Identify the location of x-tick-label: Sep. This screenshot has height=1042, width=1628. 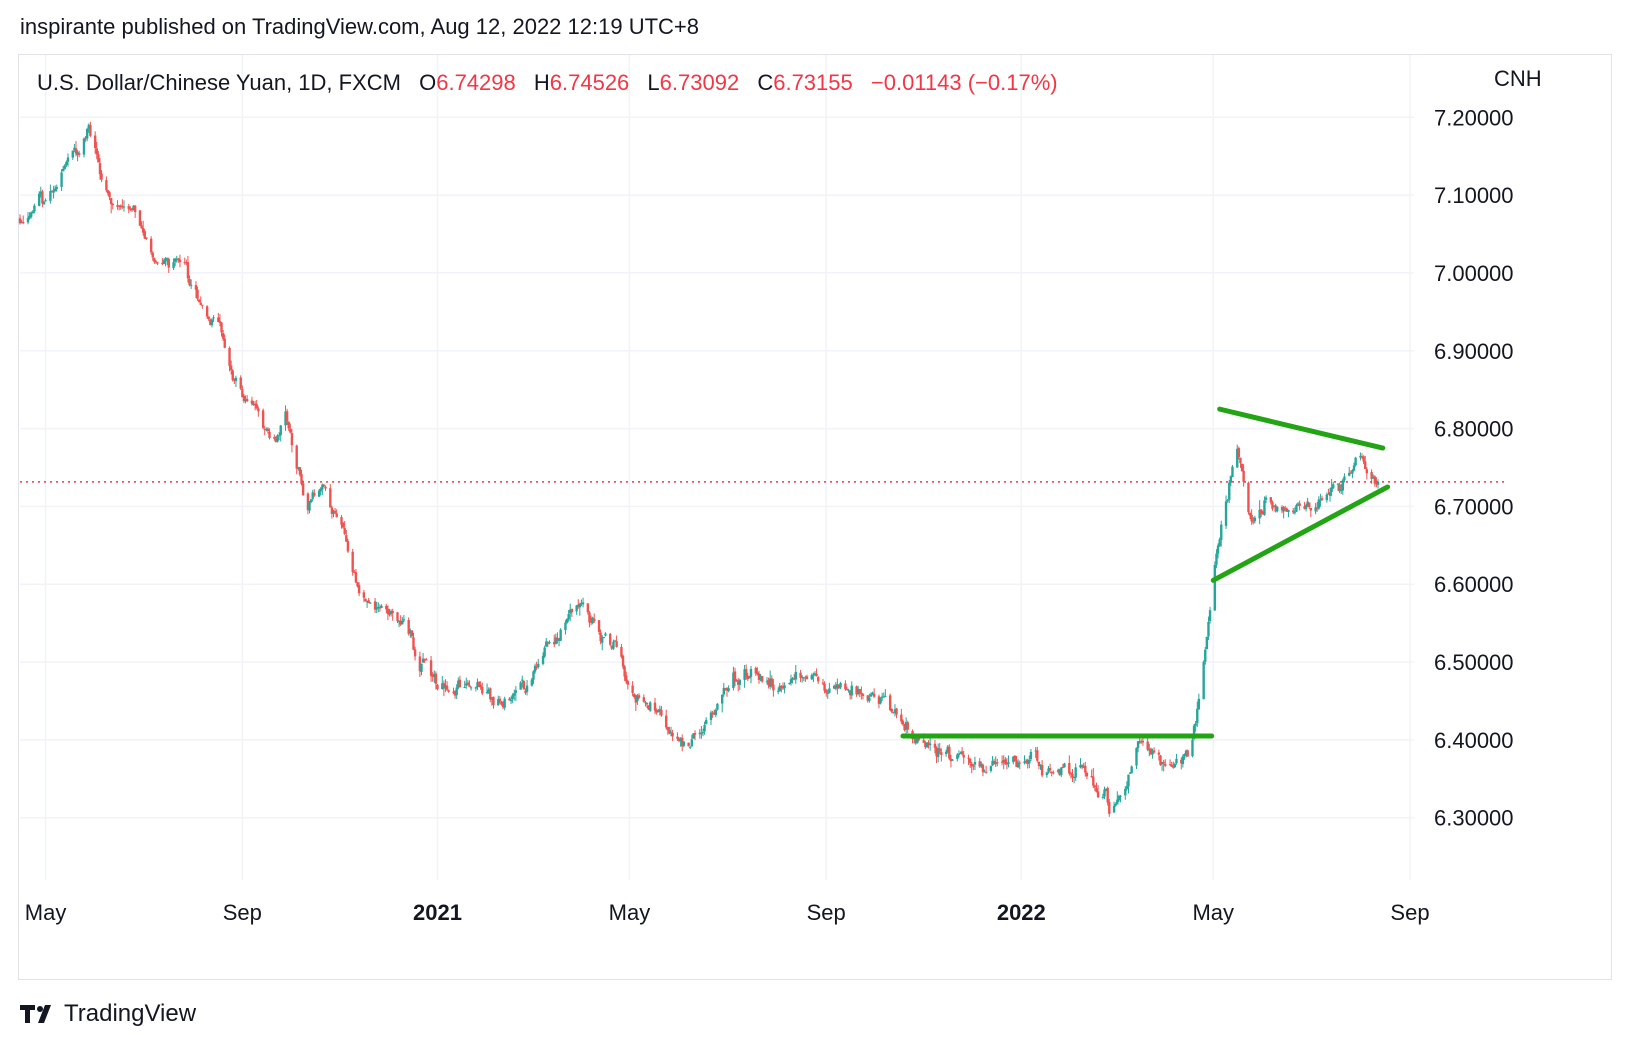
(242, 912).